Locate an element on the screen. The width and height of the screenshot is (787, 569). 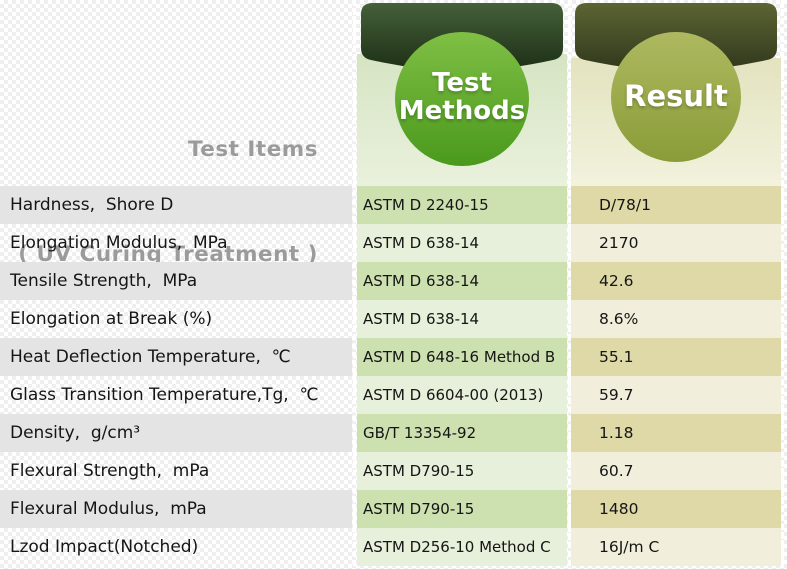
result-header-label: Result is located at coordinates (676, 96).